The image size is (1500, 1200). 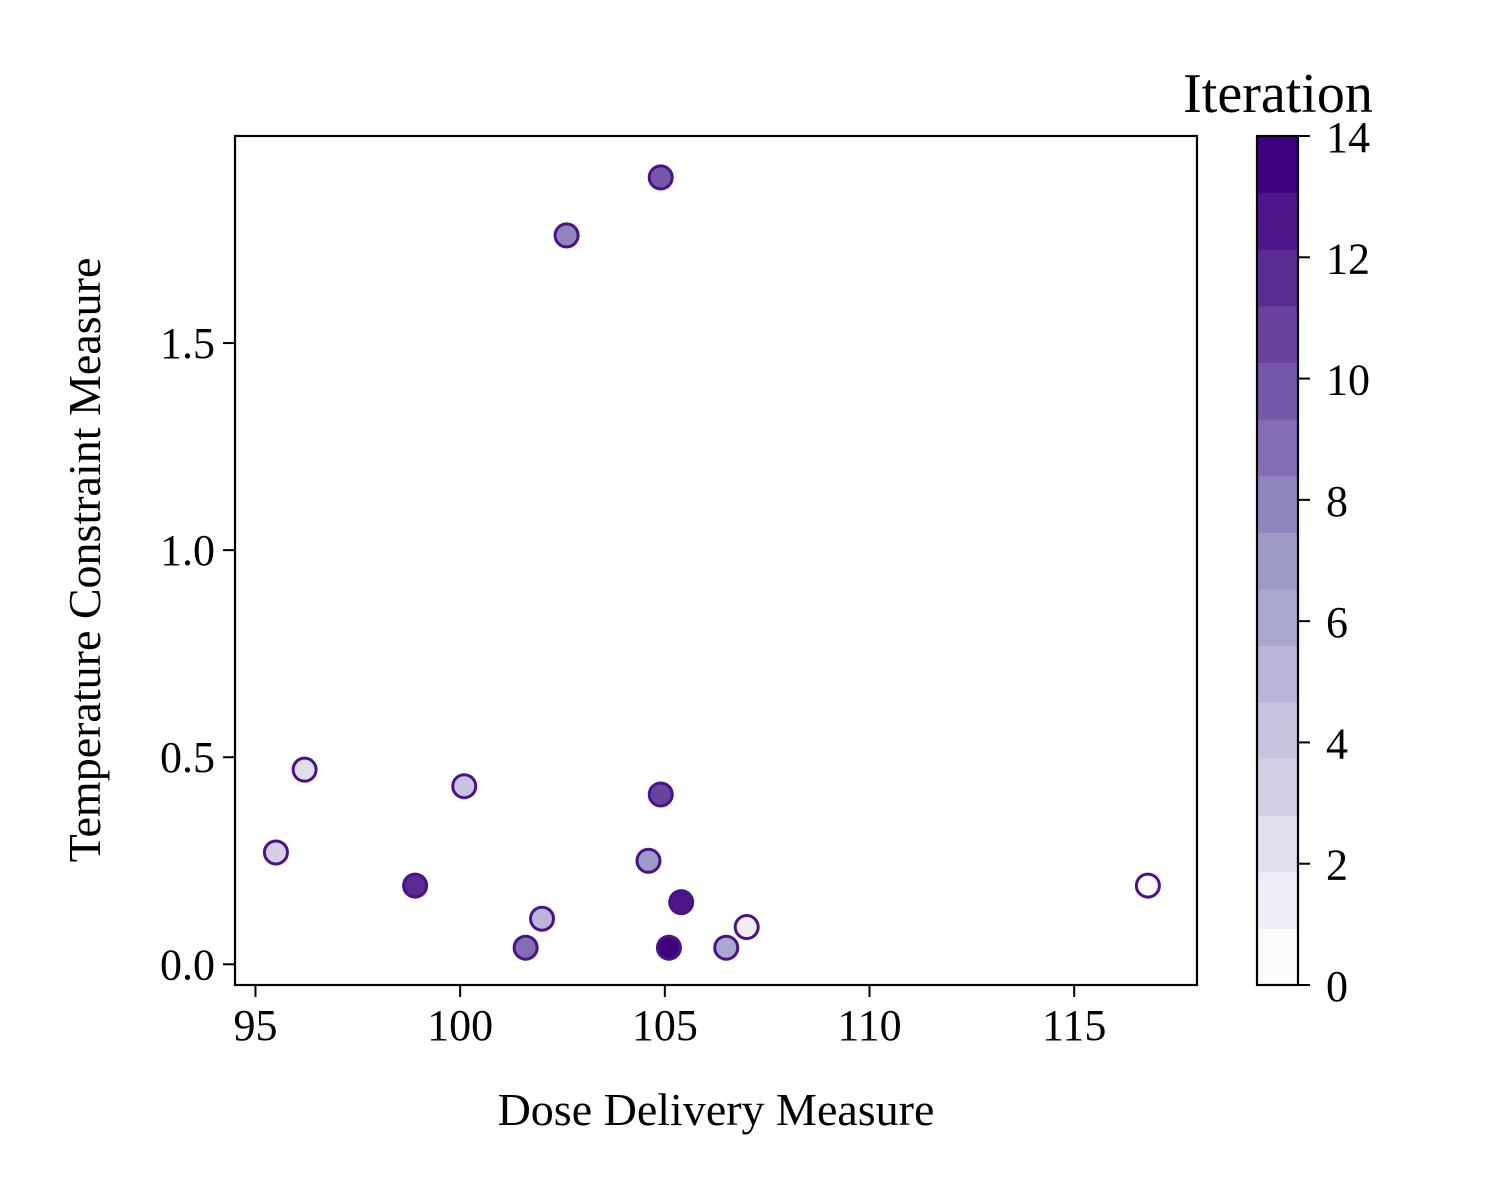 I want to click on x-axis: 95 100 105 110 115, so click(x=669, y=1017).